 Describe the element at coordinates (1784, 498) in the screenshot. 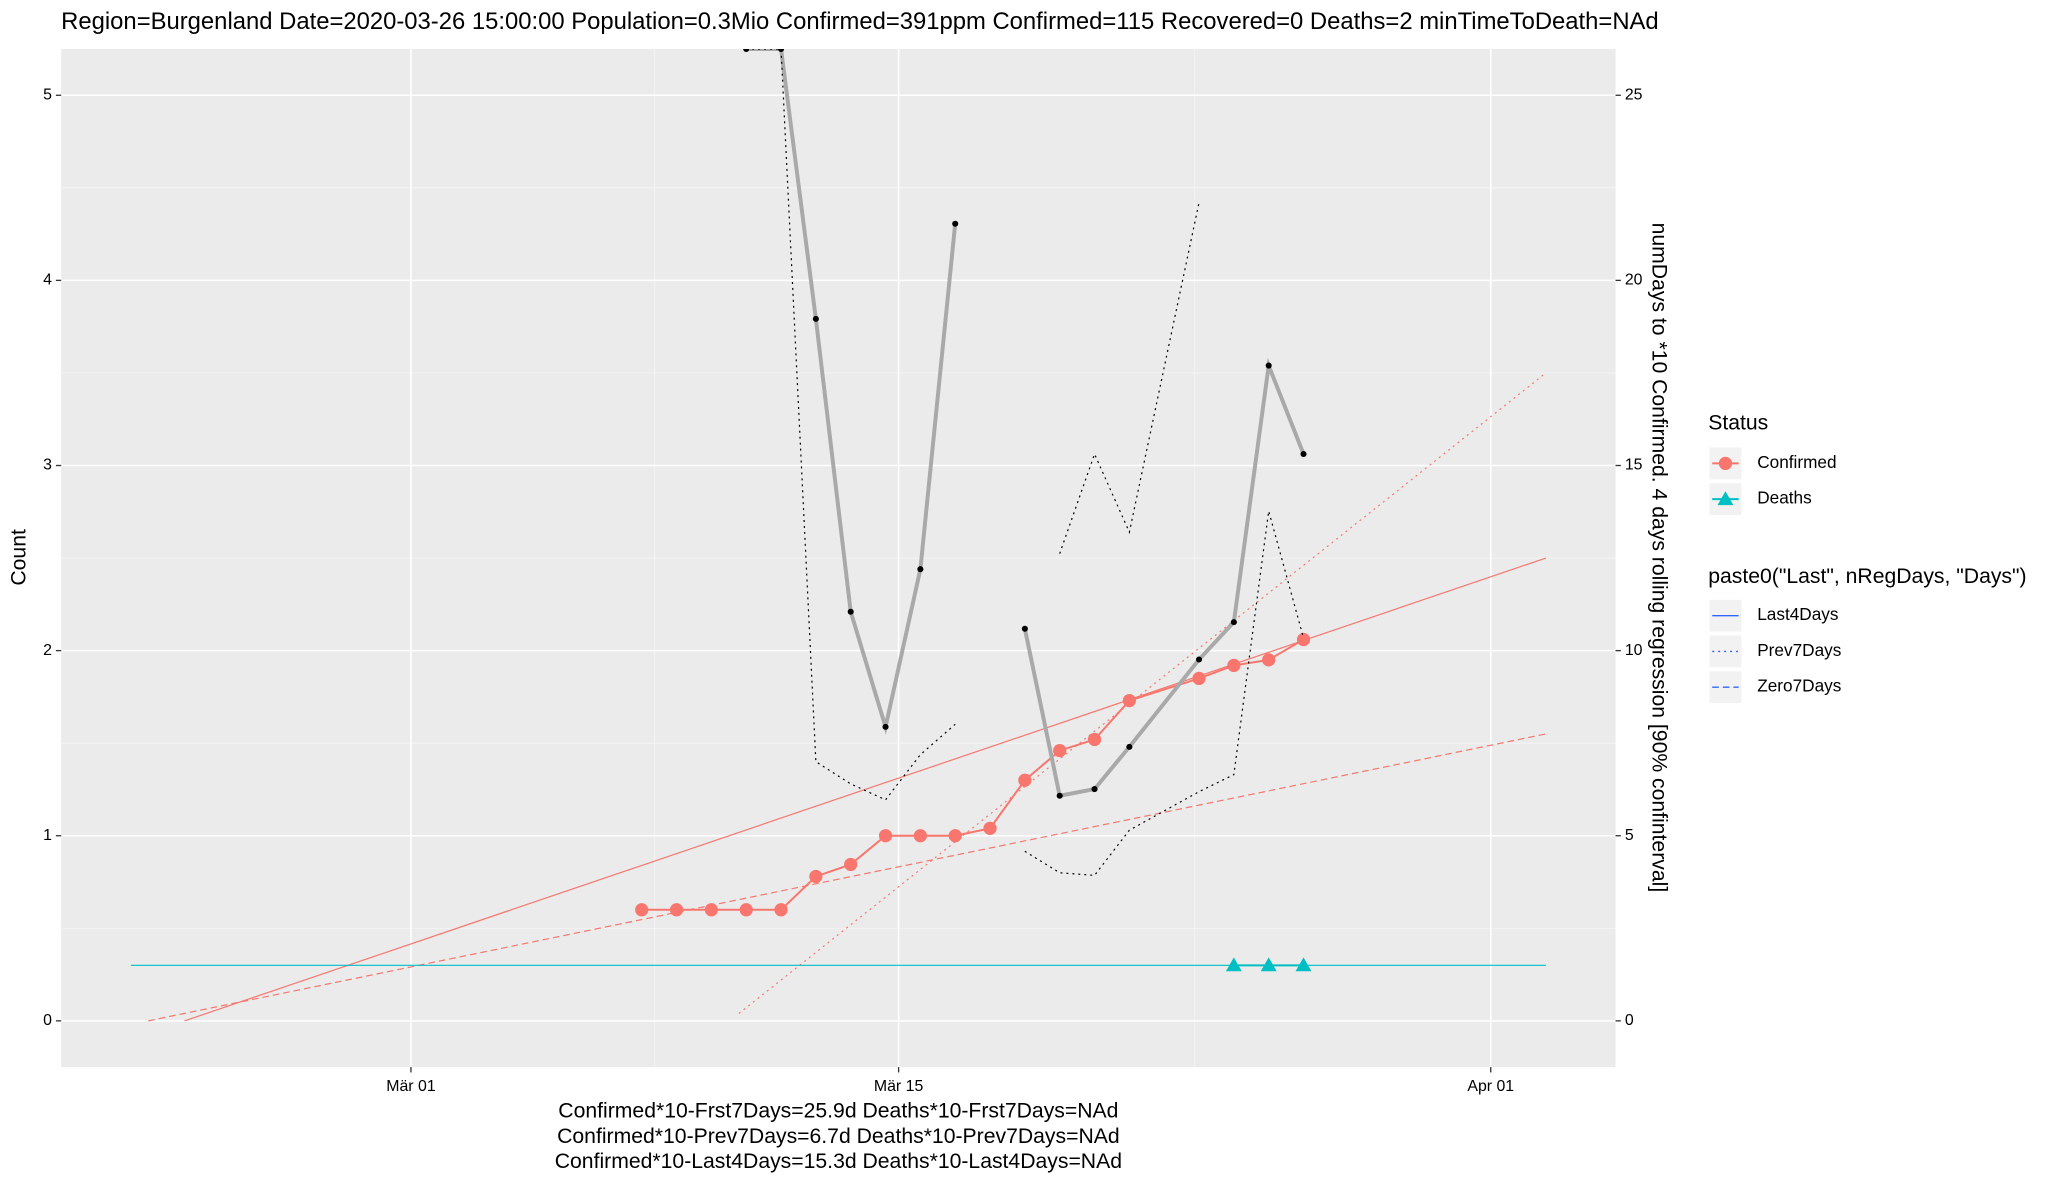

I see `legend-label: Deaths` at that location.